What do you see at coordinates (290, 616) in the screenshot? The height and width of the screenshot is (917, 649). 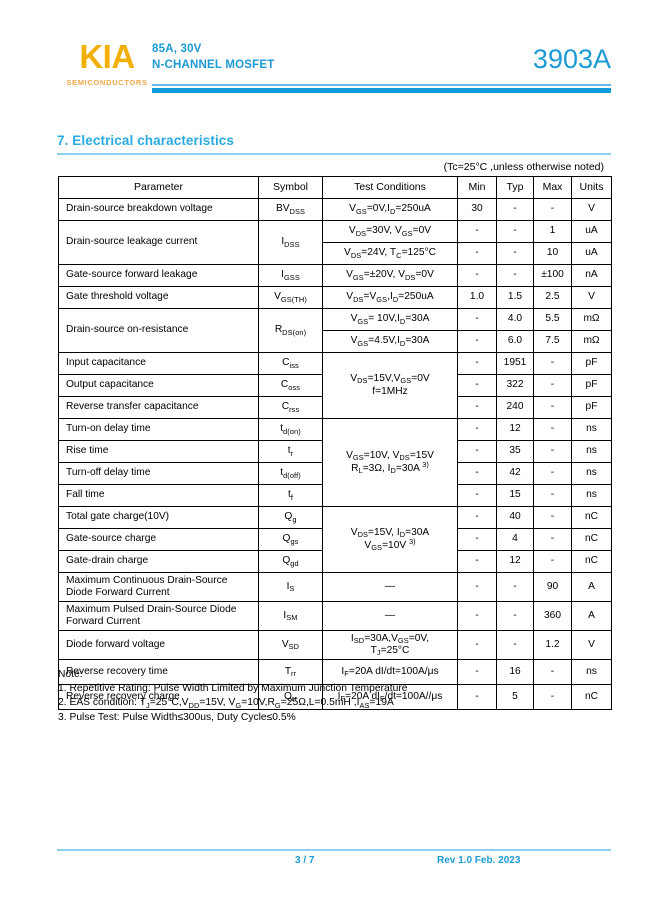 I see `cell-symbol: ISM` at bounding box center [290, 616].